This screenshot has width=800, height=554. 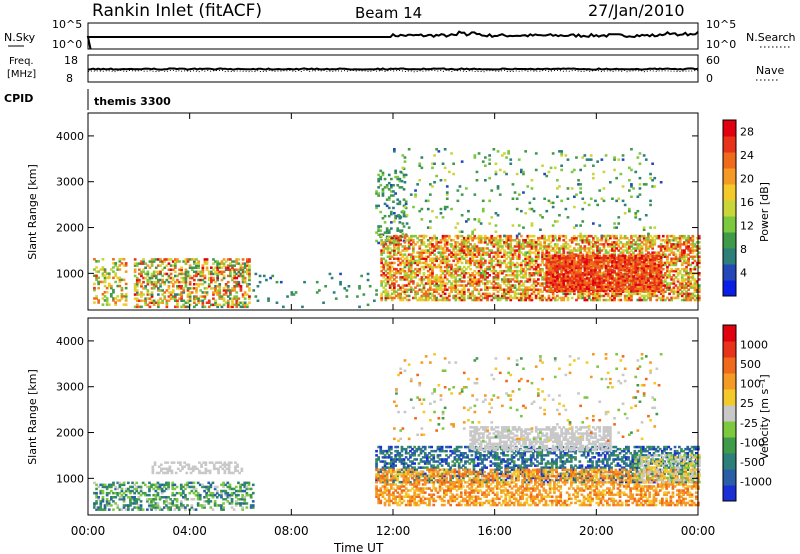 I want to click on freq-trace, so click(x=393, y=69).